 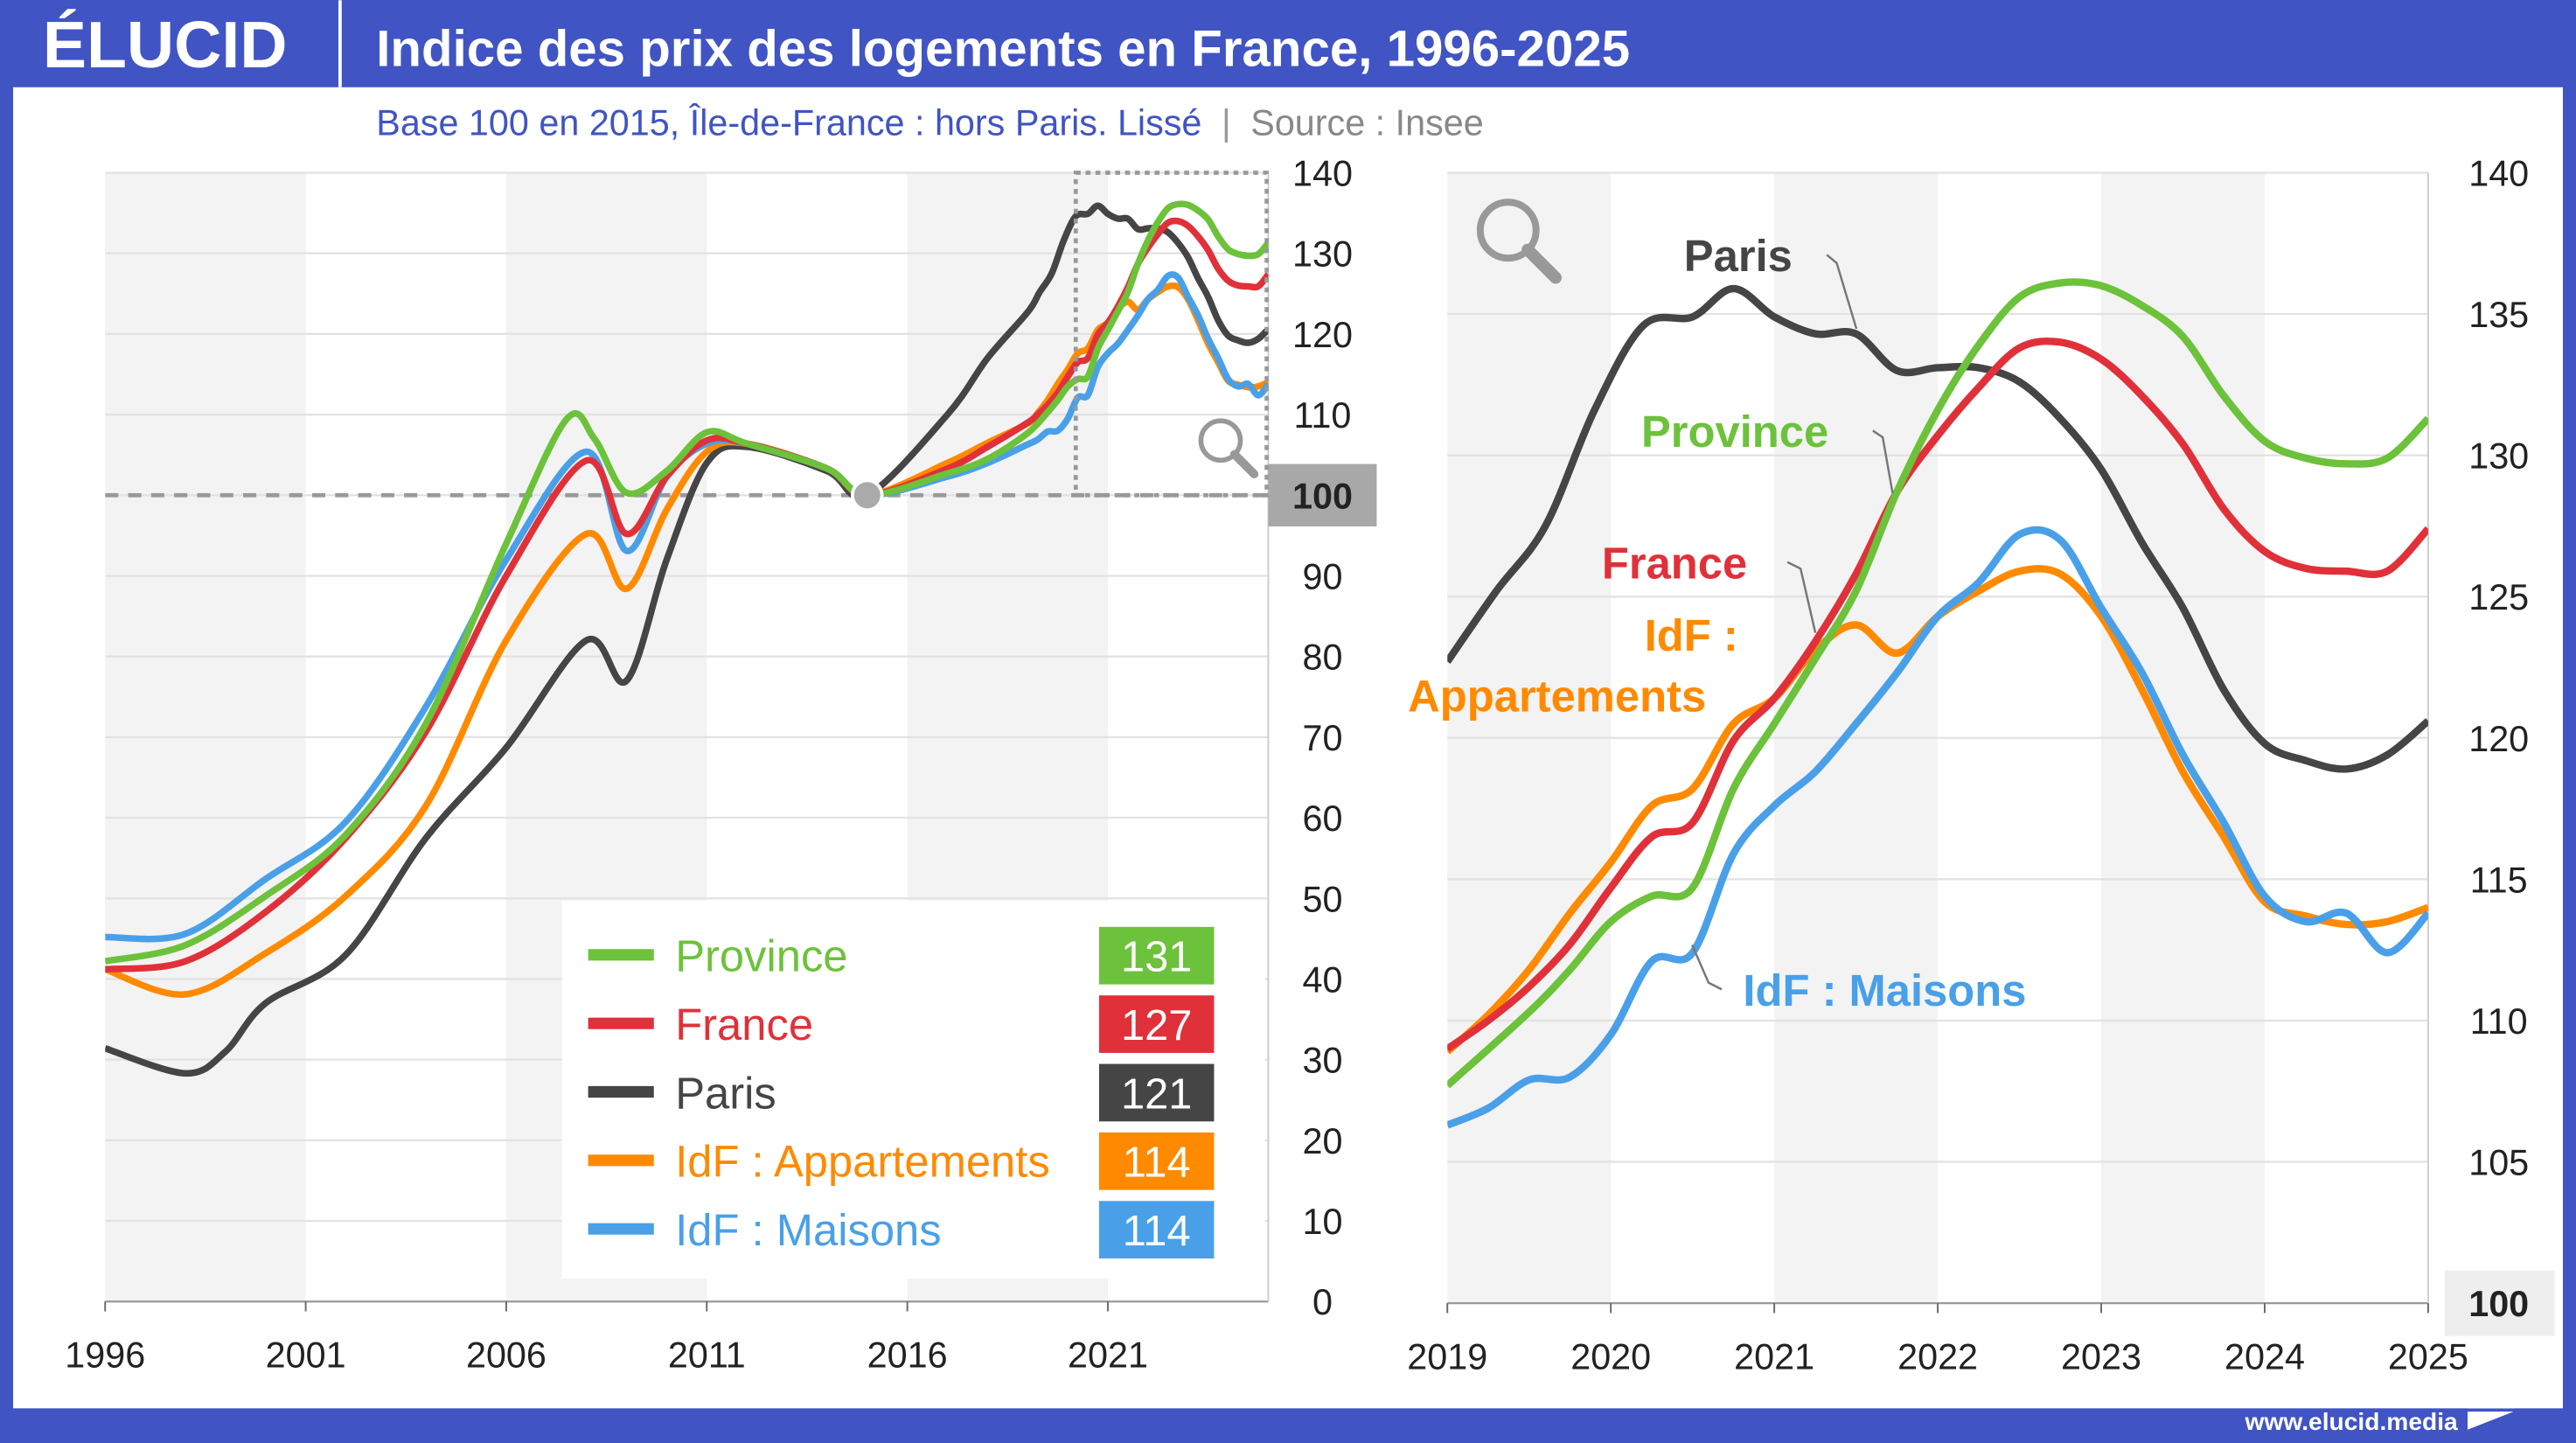 I want to click on legend-item: Province 131, so click(x=901, y=955).